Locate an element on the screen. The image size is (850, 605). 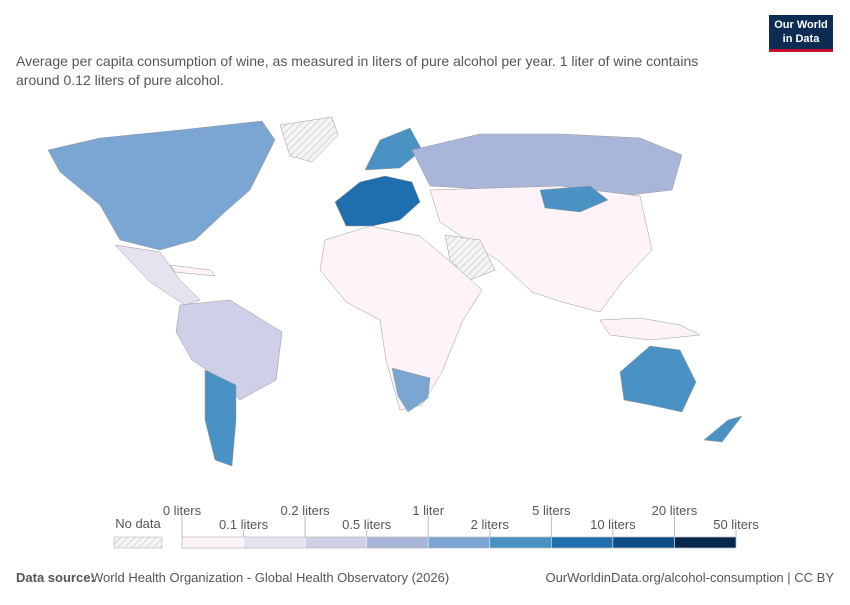
legend-label: 0.1 liters is located at coordinates (244, 524).